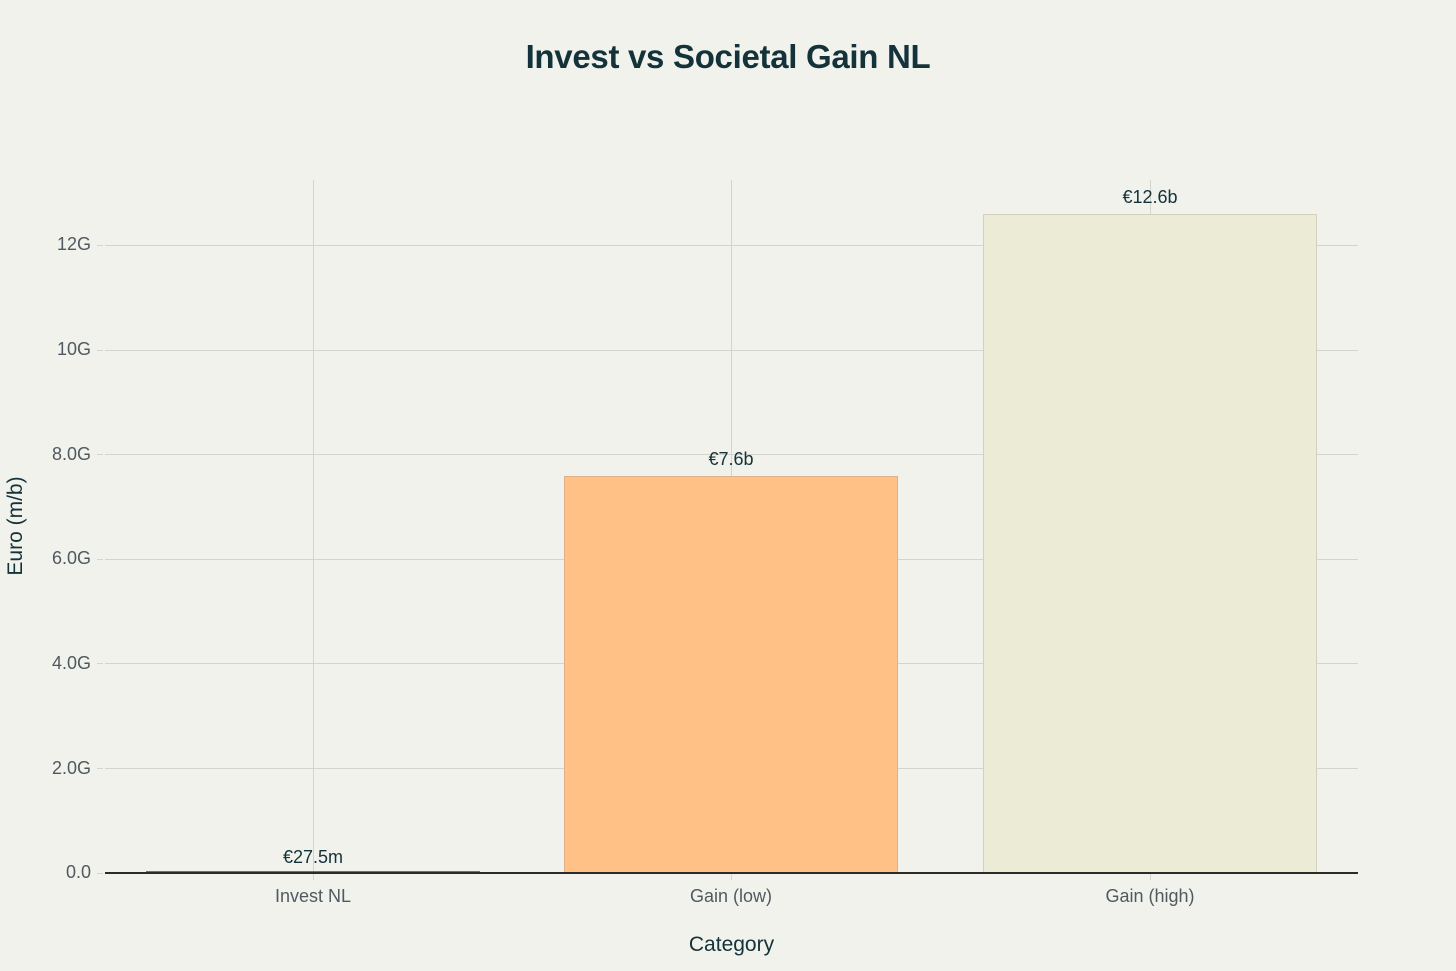 This screenshot has width=1456, height=971. Describe the element at coordinates (71, 663) in the screenshot. I see `y-tick-label-4g: 4.0G` at that location.